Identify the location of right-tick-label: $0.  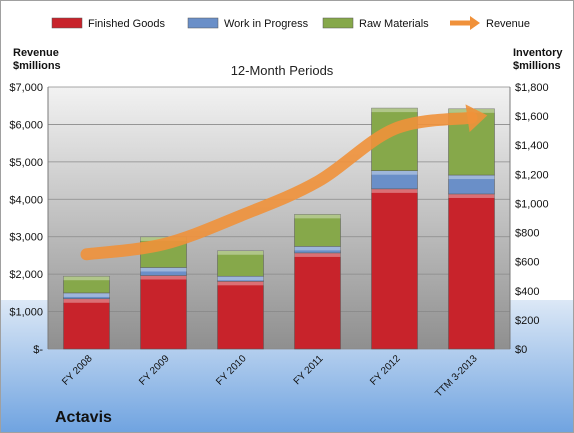
(521, 350).